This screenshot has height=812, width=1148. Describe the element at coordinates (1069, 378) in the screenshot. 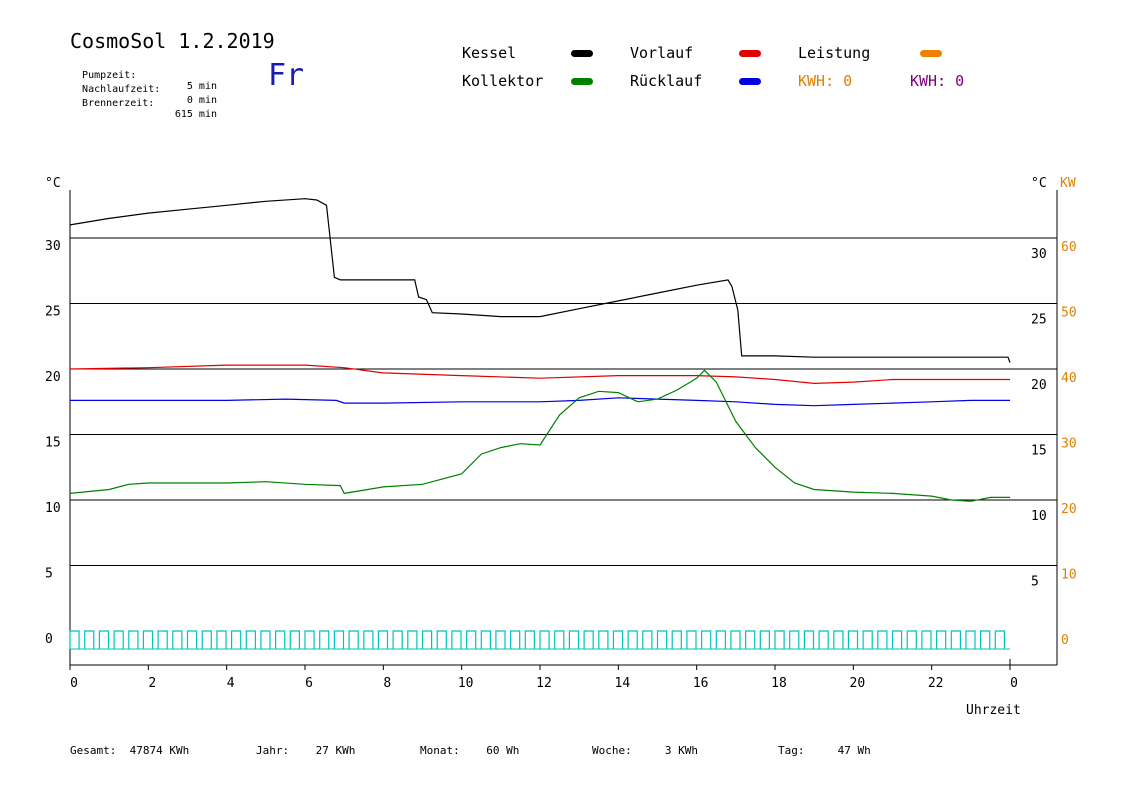

I see `y2-tick-label: 40` at that location.